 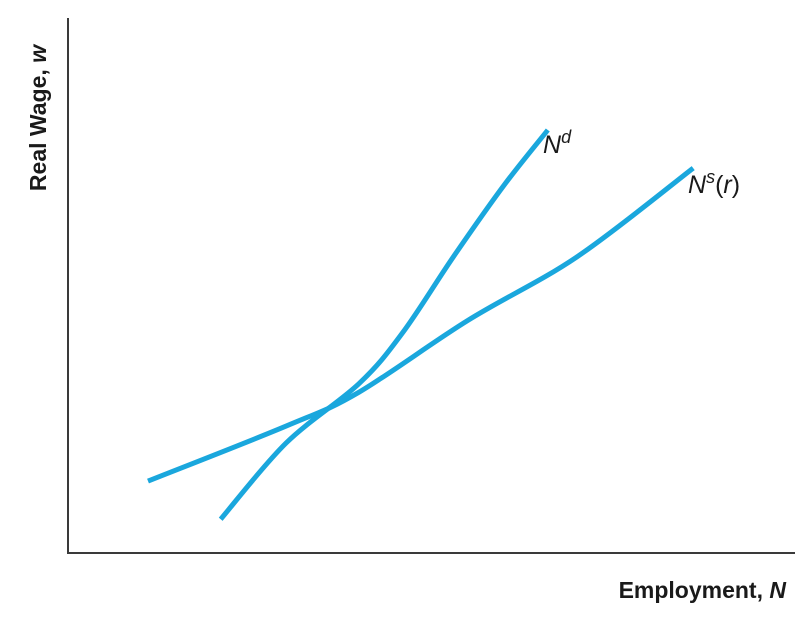 What do you see at coordinates (557, 143) in the screenshot?
I see `series-label-nd: Nd` at bounding box center [557, 143].